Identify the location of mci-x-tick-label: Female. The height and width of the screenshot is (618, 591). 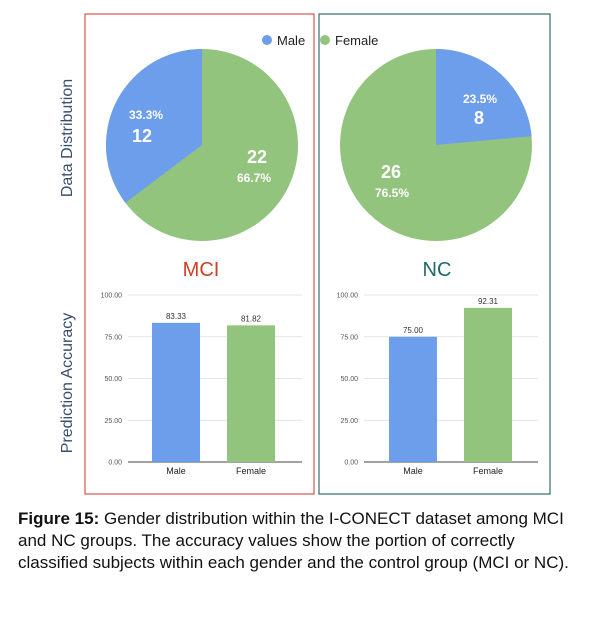
(251, 471).